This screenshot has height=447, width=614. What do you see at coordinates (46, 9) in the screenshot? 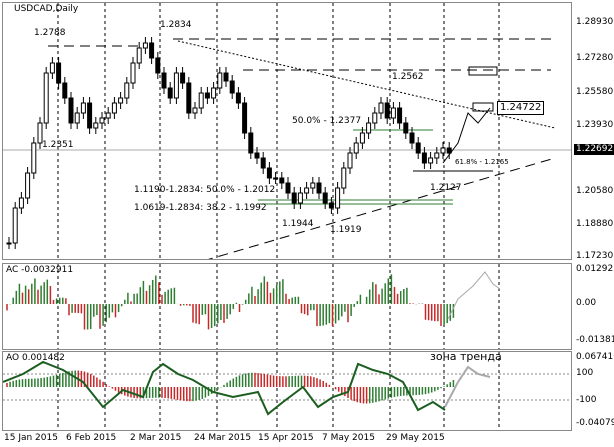
I see `symbol-title: USDCAD,Daily` at bounding box center [46, 9].